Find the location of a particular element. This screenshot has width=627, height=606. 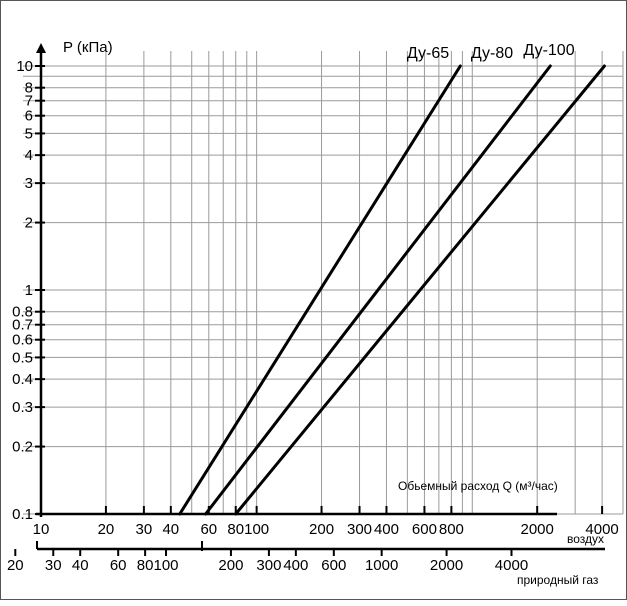

y-tick-label: 0.8 is located at coordinates (22, 312).